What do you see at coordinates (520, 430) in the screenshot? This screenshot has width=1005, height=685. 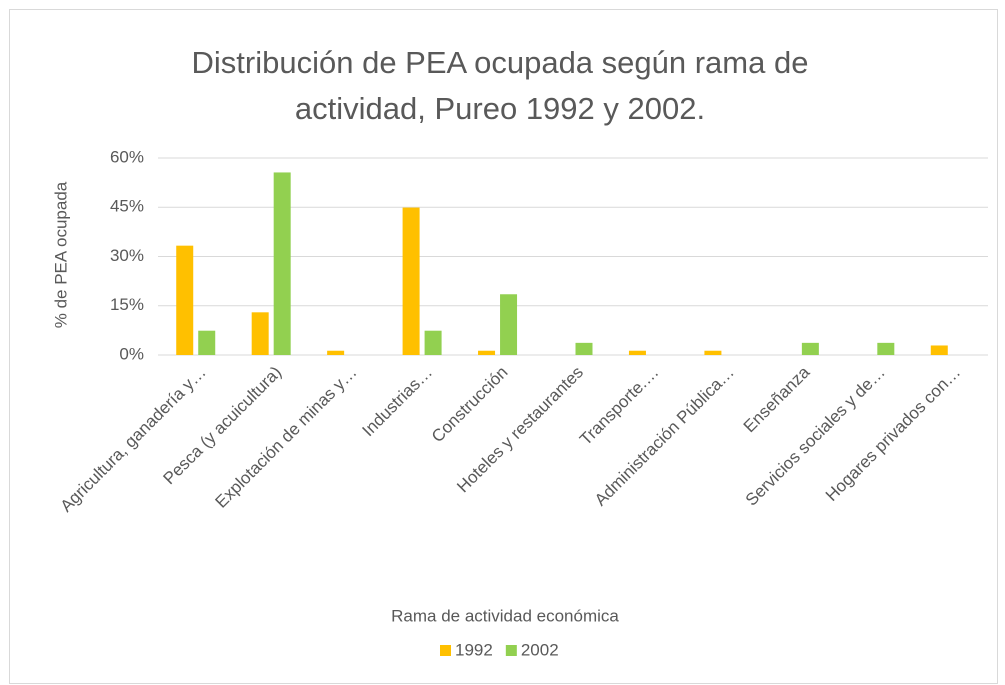 I see `x-tick-label: Hoteles y restaurantes` at bounding box center [520, 430].